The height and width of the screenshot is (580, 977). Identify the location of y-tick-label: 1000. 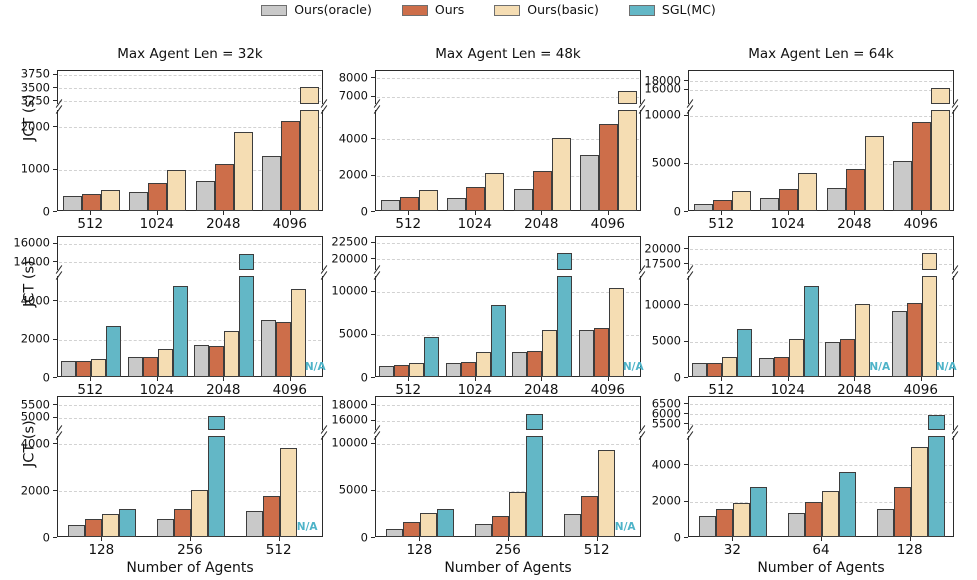
(35, 168).